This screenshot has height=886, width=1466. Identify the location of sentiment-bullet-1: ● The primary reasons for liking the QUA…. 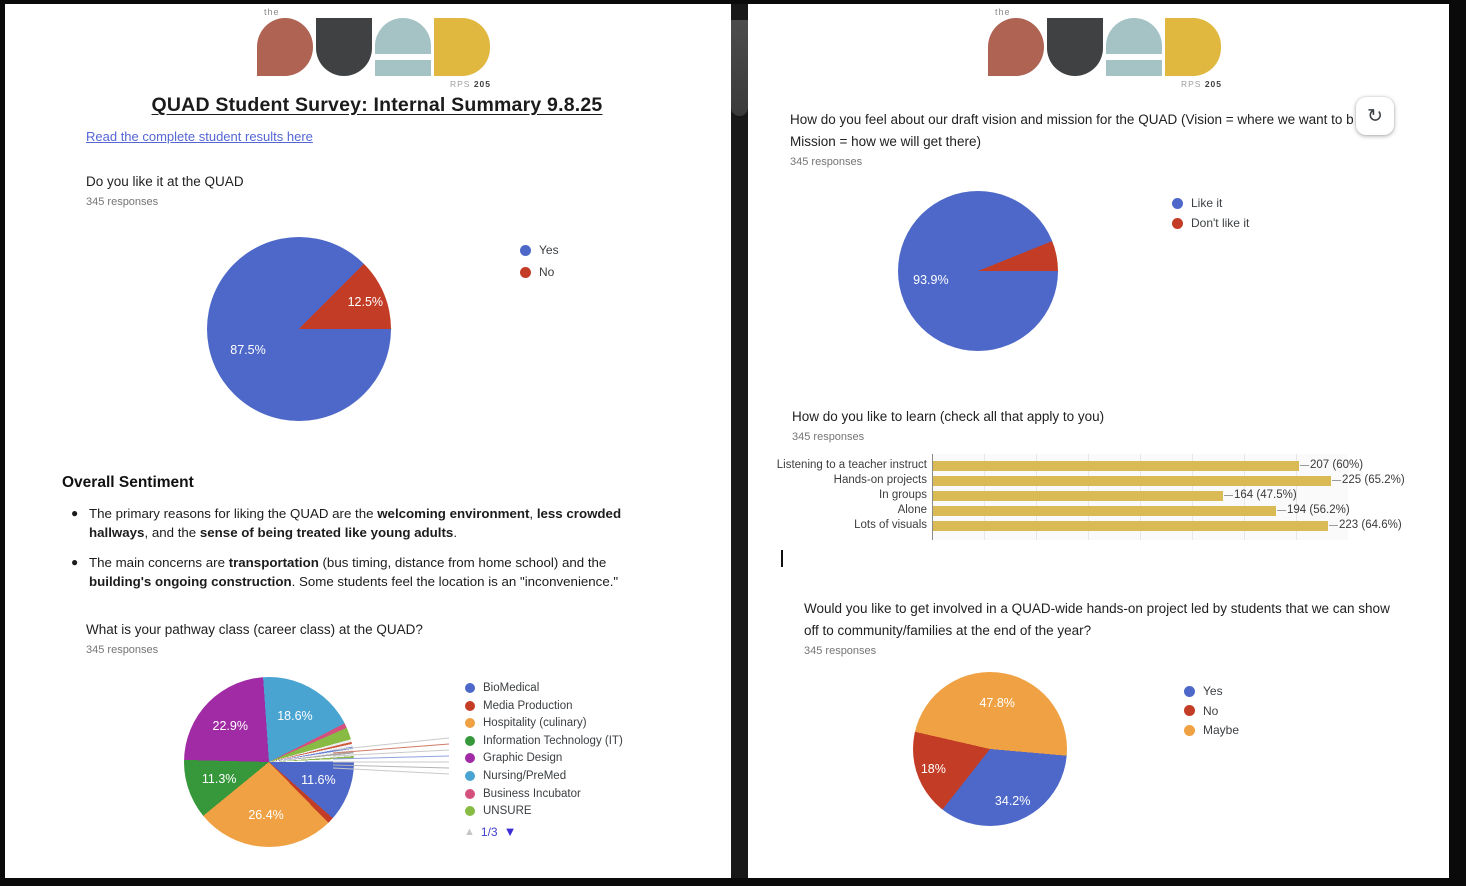
(346, 523).